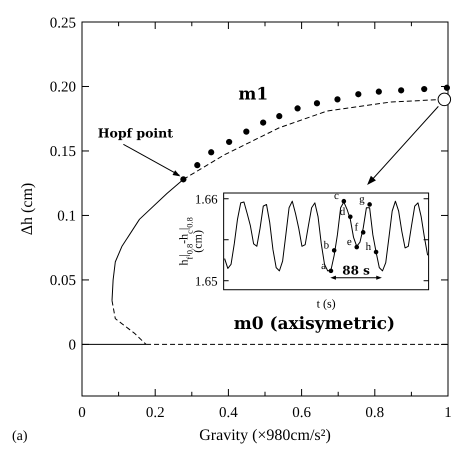  What do you see at coordinates (327, 245) in the screenshot?
I see `data-label: b` at bounding box center [327, 245].